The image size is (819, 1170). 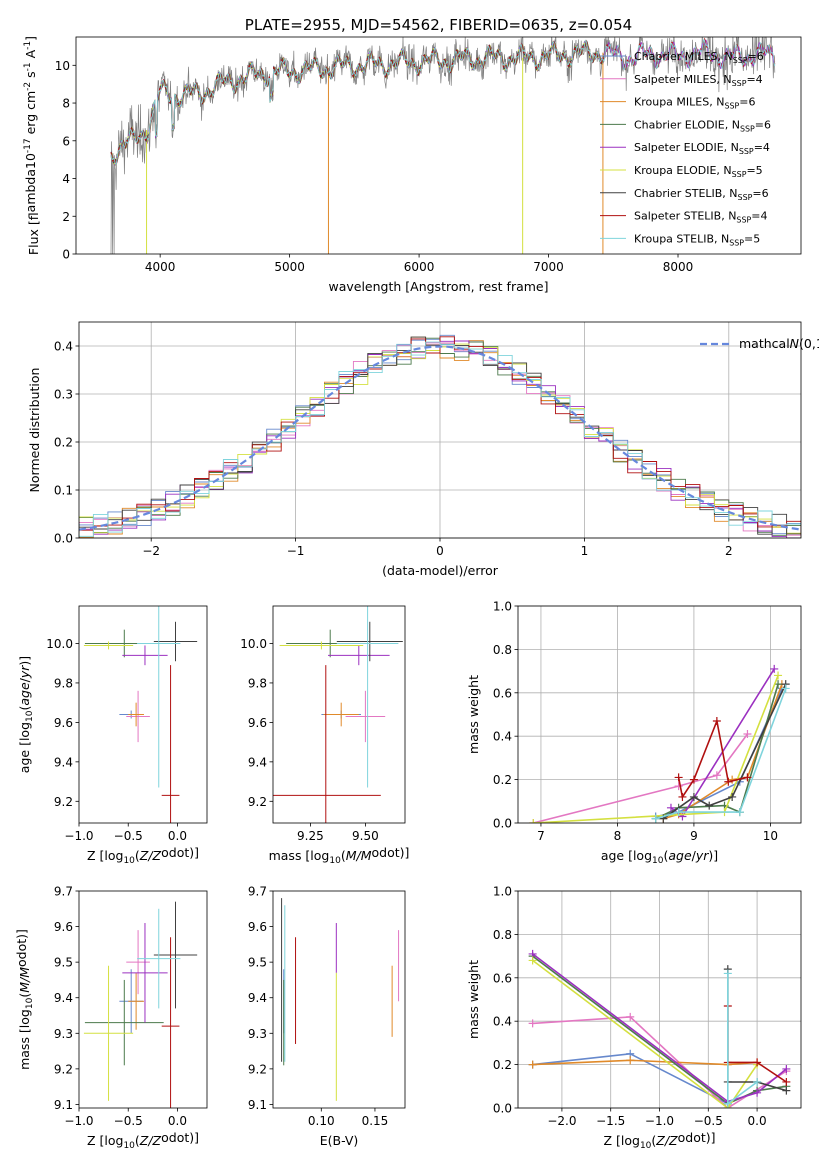 I want to click on x-axis-label: E(B-V), so click(x=339, y=1140).